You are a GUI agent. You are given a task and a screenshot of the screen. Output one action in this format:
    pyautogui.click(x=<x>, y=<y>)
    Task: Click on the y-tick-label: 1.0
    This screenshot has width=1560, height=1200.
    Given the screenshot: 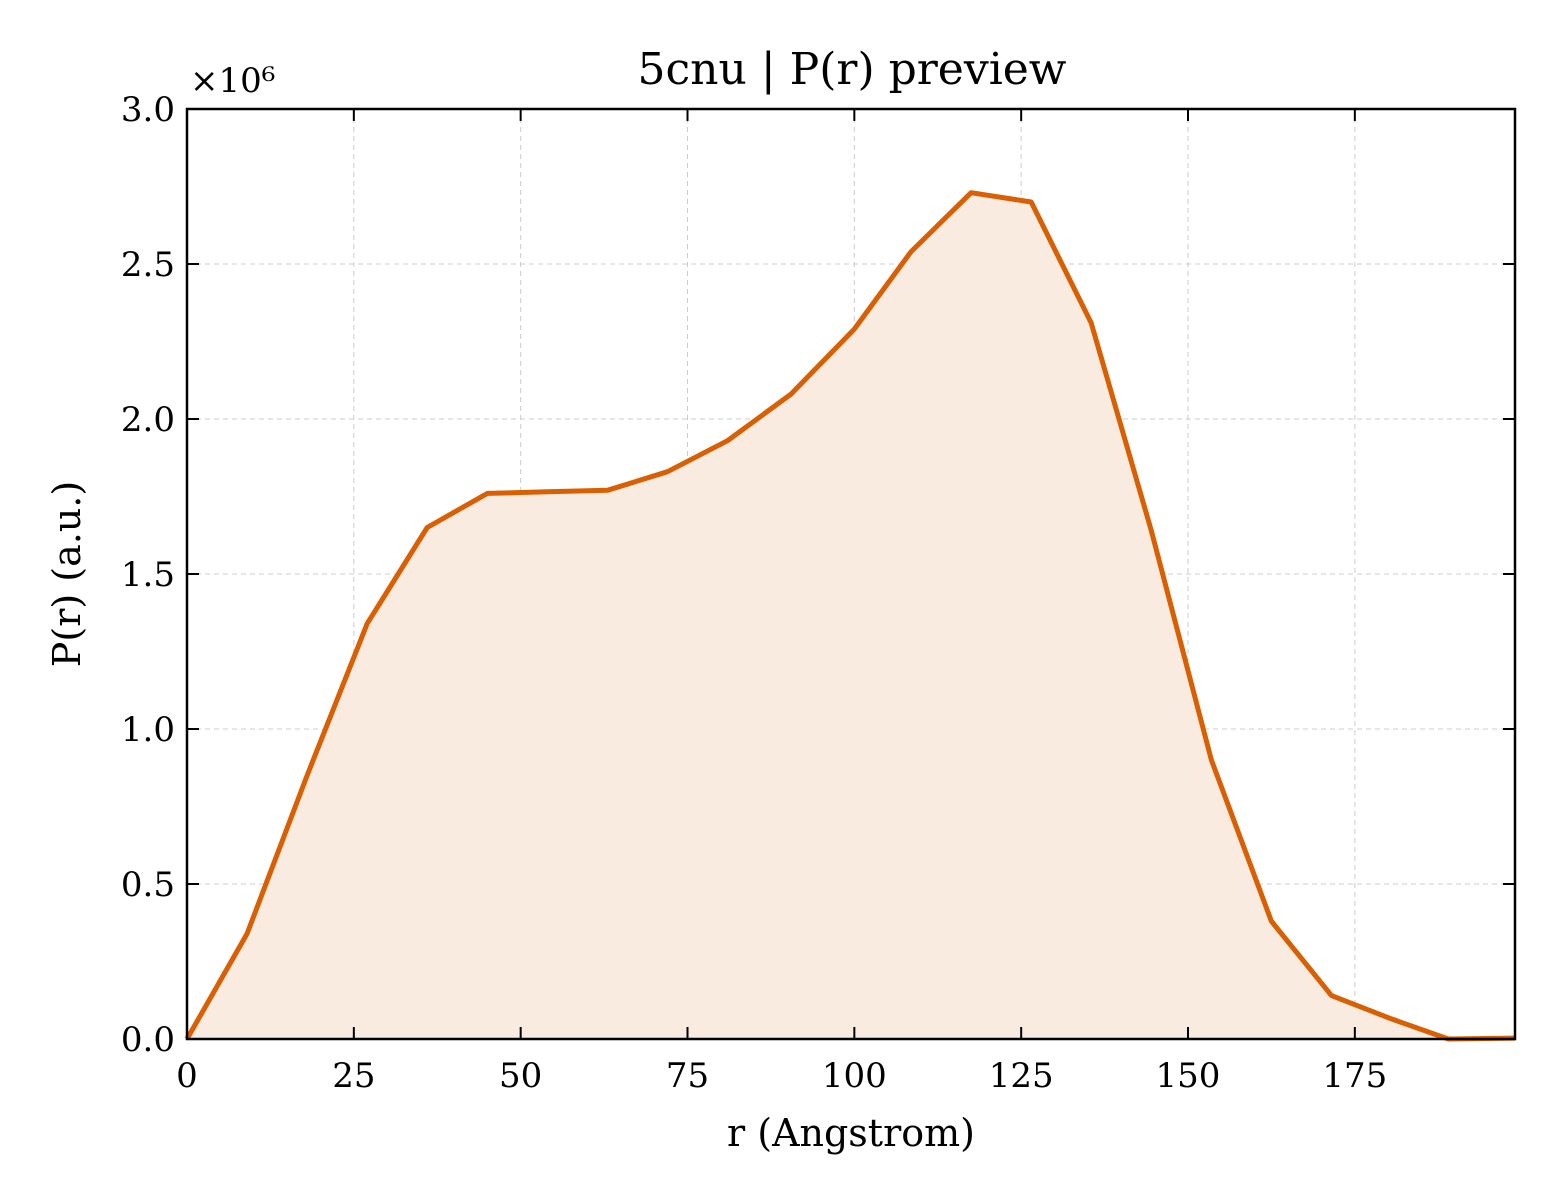 What is the action you would take?
    pyautogui.click(x=148, y=730)
    